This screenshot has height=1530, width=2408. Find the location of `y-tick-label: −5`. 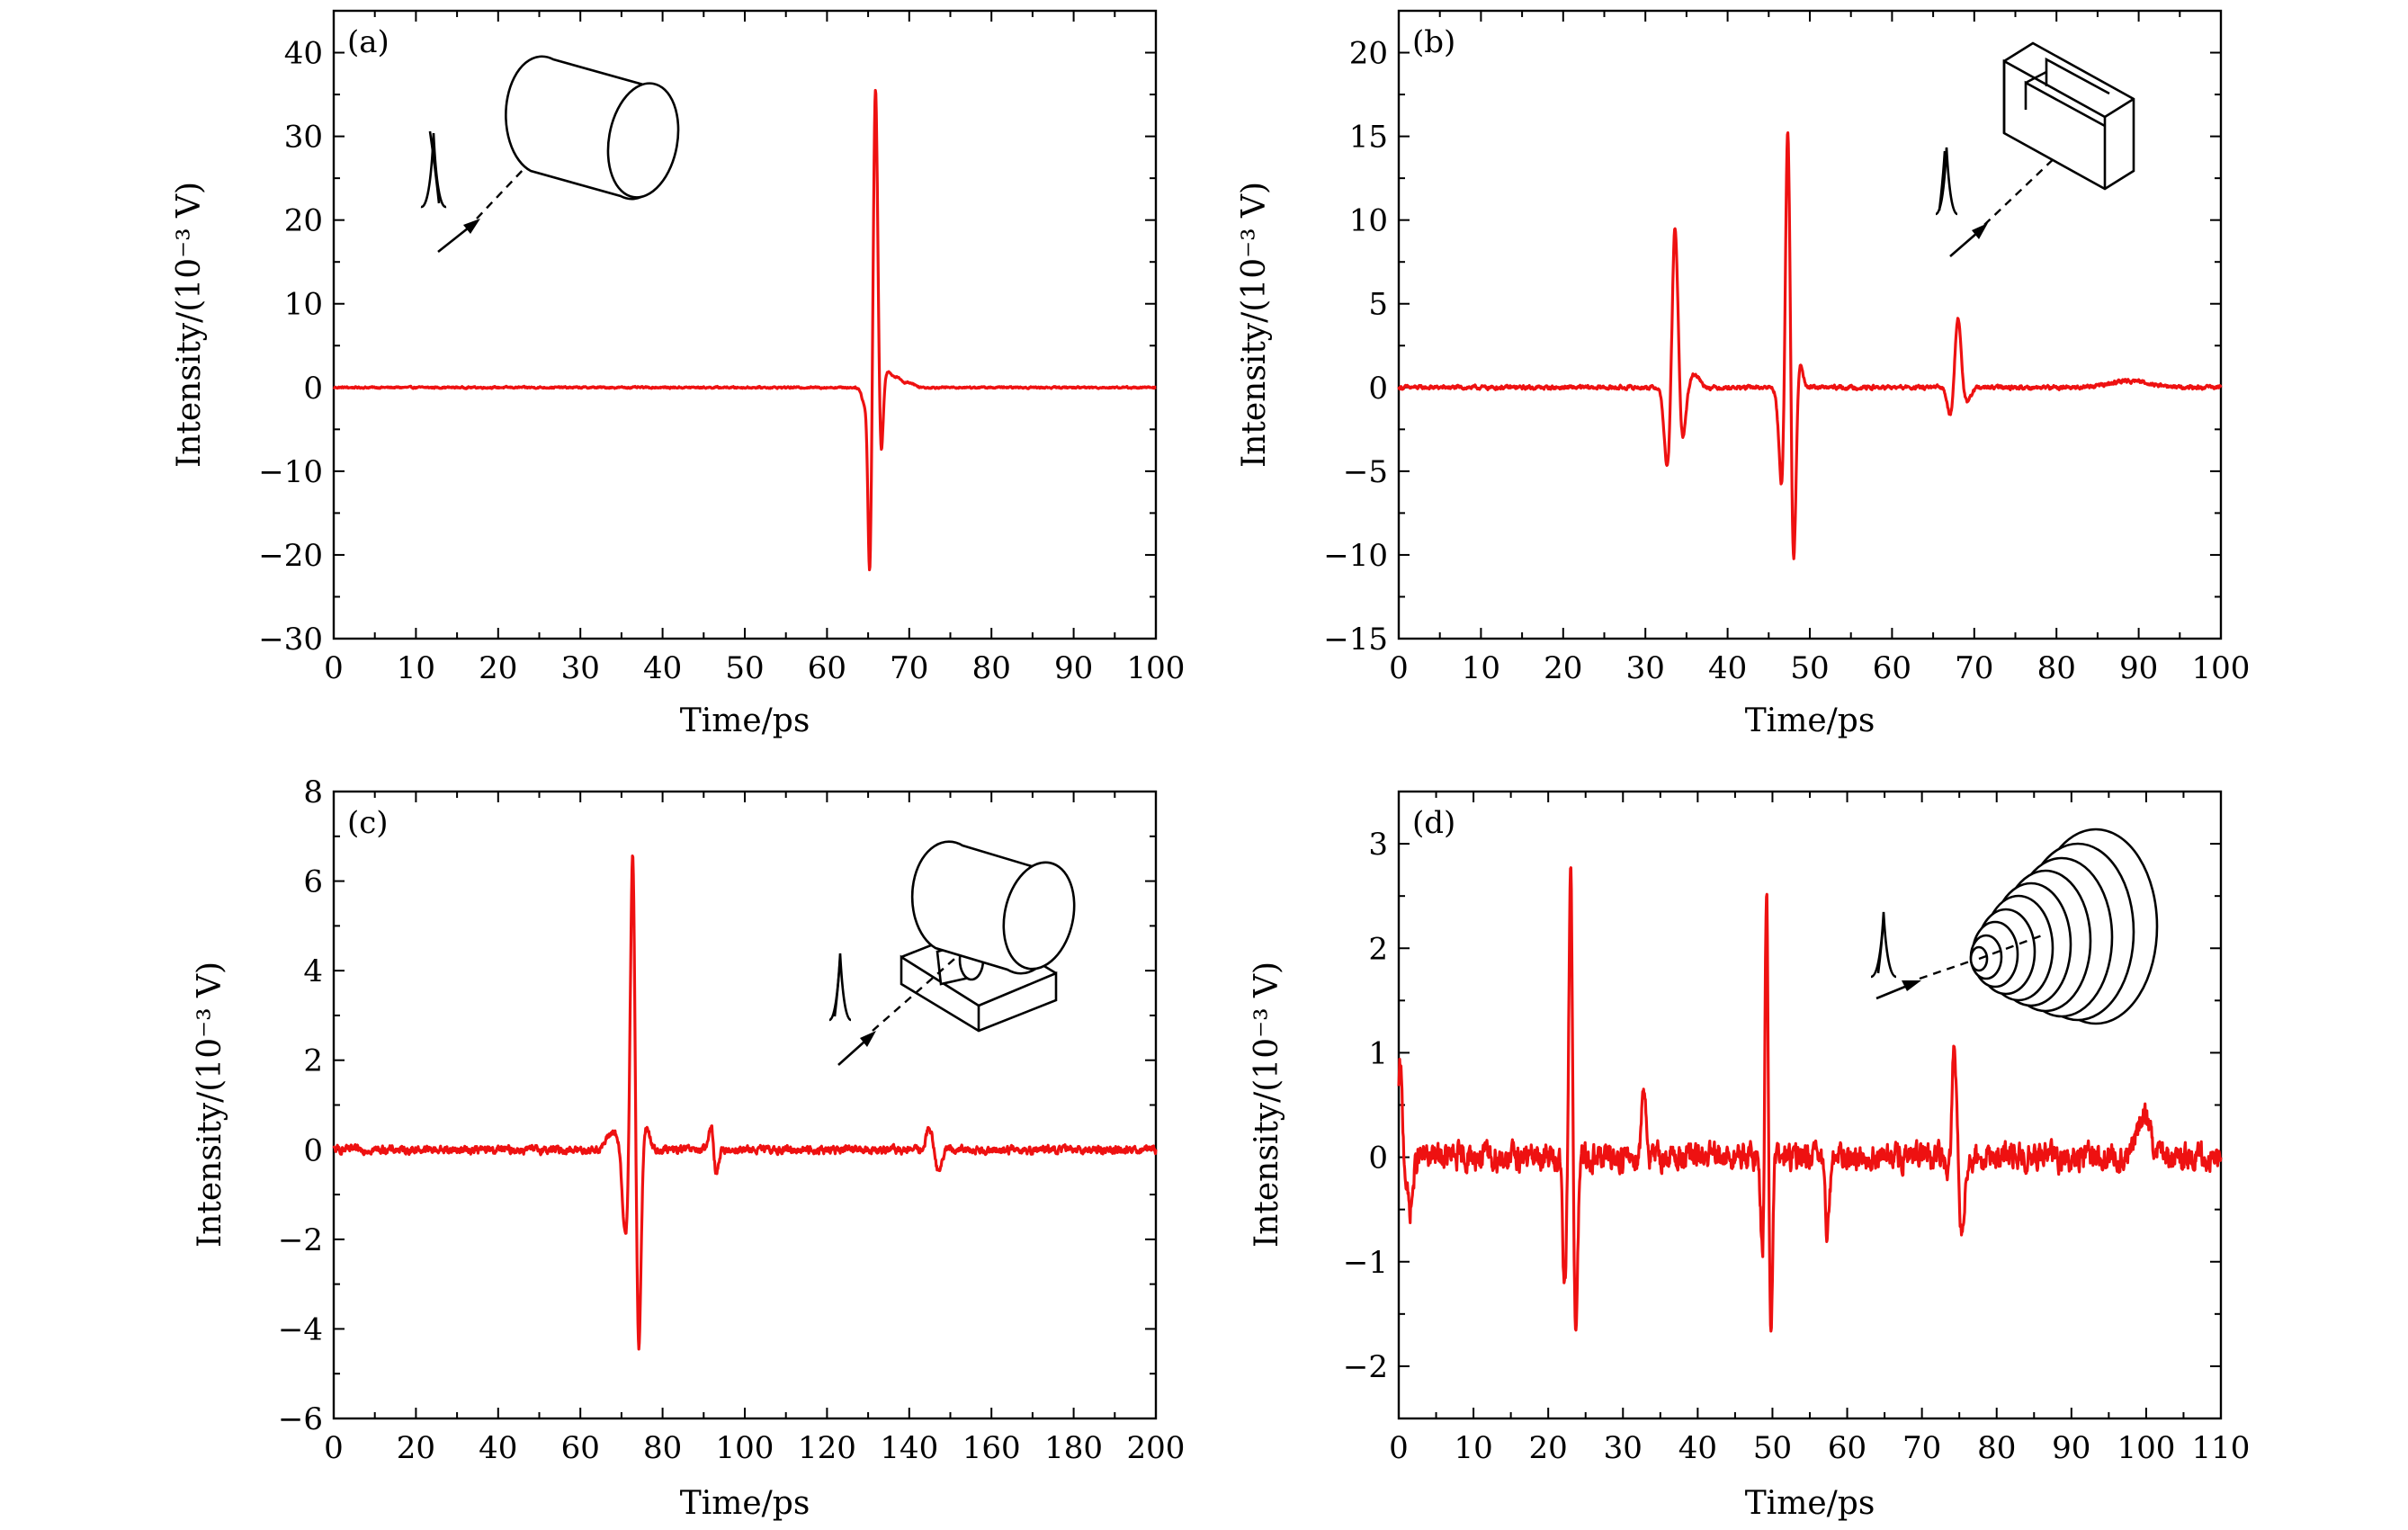

y-tick-label: −5 is located at coordinates (1365, 472).